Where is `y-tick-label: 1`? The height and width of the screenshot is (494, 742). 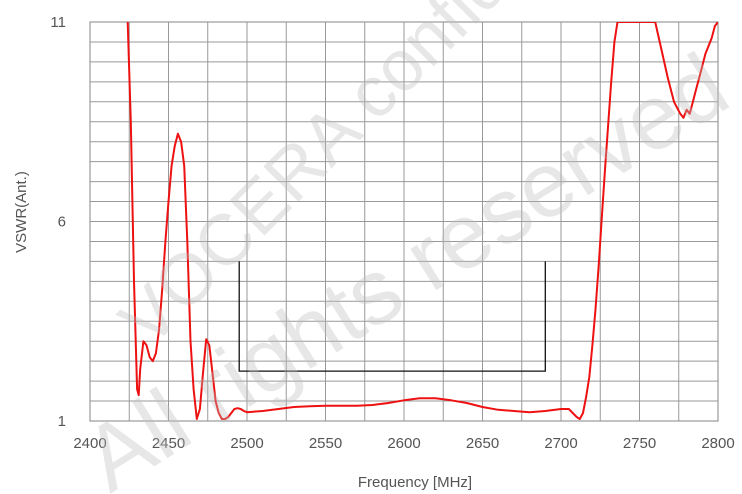
y-tick-label: 1 is located at coordinates (62, 421).